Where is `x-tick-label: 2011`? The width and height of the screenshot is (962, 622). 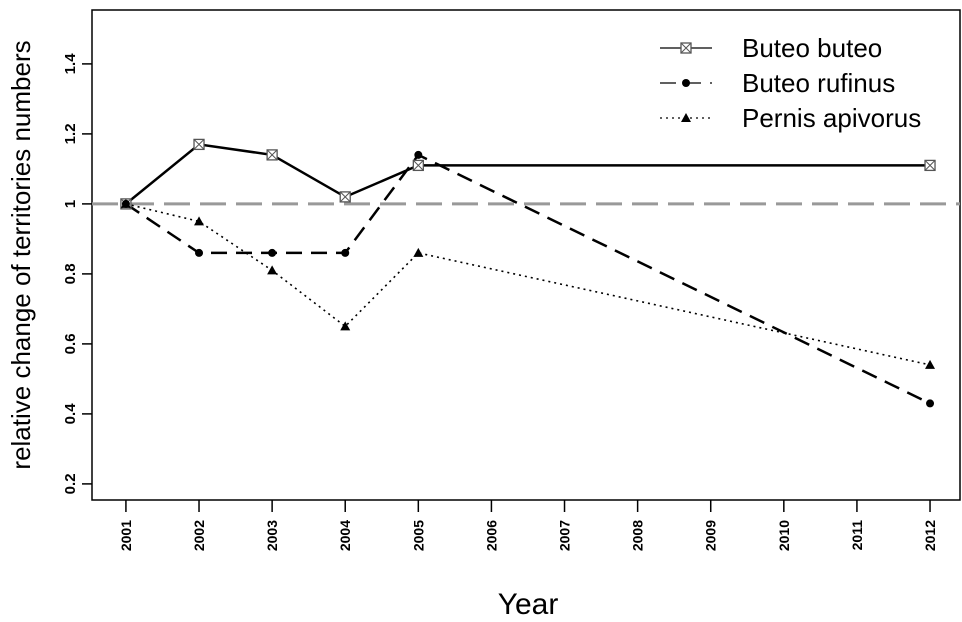
x-tick-label: 2011 is located at coordinates (857, 535).